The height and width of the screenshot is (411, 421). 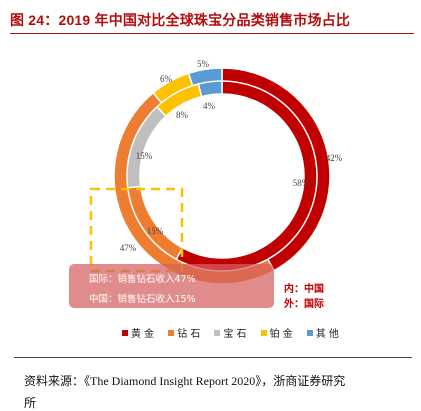 I want to click on outer-ring-note: 外：国际, so click(x=304, y=304).